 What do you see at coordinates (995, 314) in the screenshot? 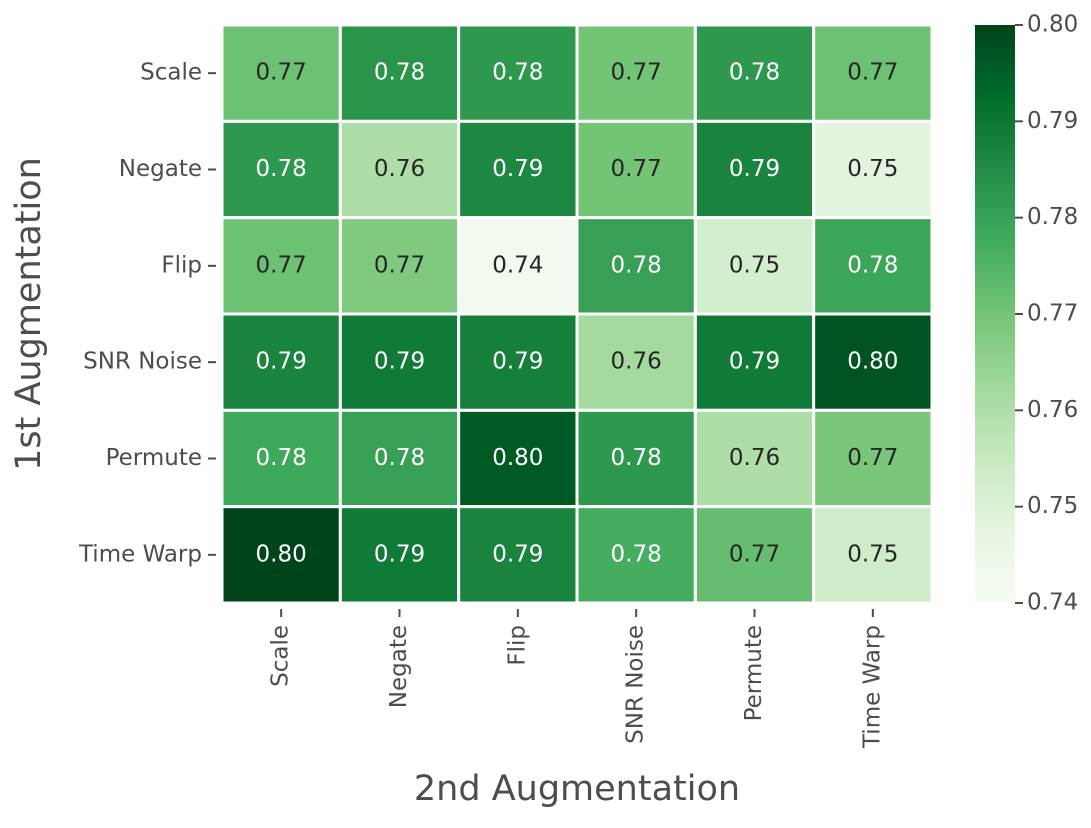
I see `colorbar-gradient` at bounding box center [995, 314].